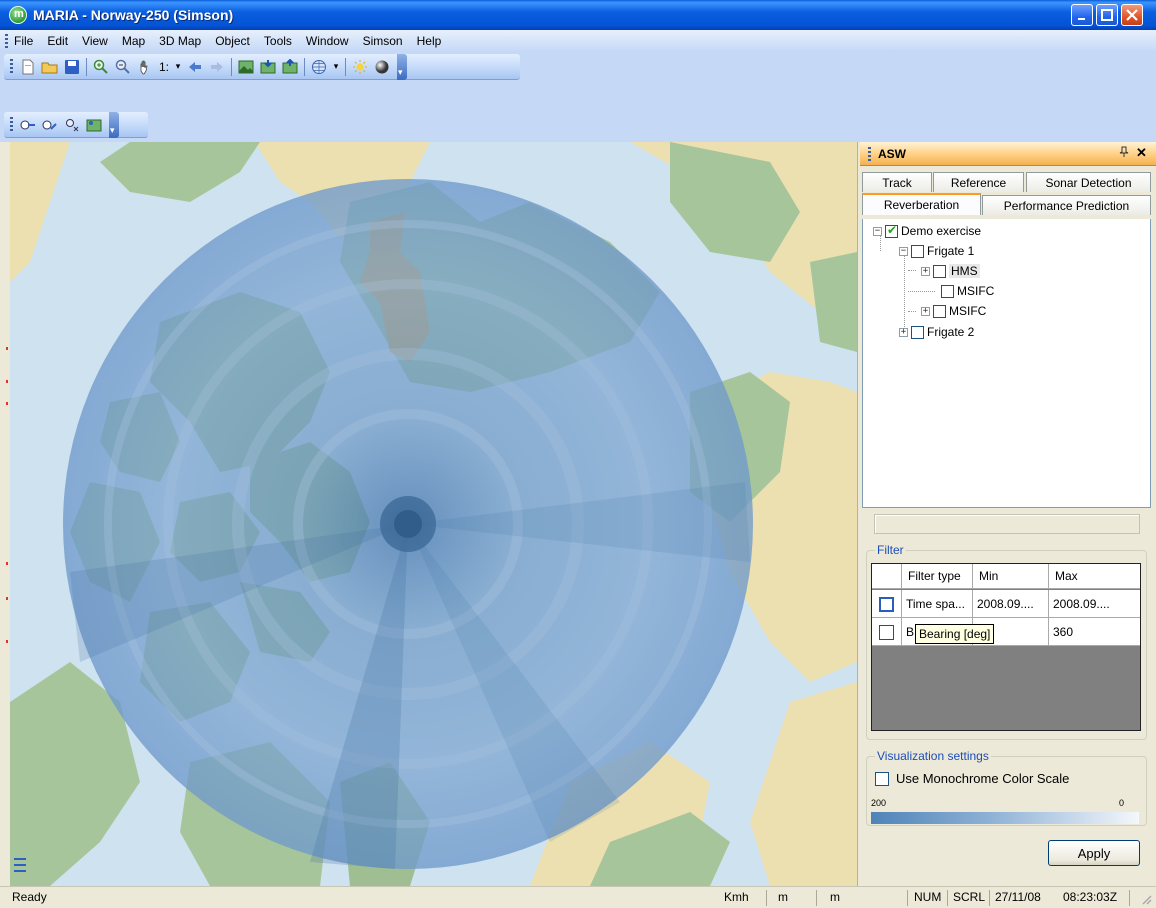 The width and height of the screenshot is (1156, 908). Describe the element at coordinates (939, 271) in the screenshot. I see `hms-checkbox` at that location.